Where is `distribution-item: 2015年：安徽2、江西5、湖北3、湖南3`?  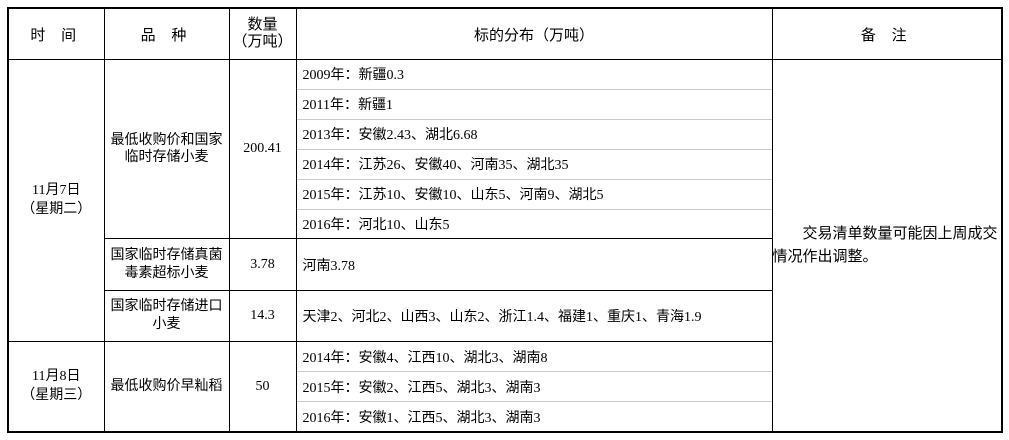
distribution-item: 2015年：安徽2、江西5、湖北3、湖南3 is located at coordinates (534, 387).